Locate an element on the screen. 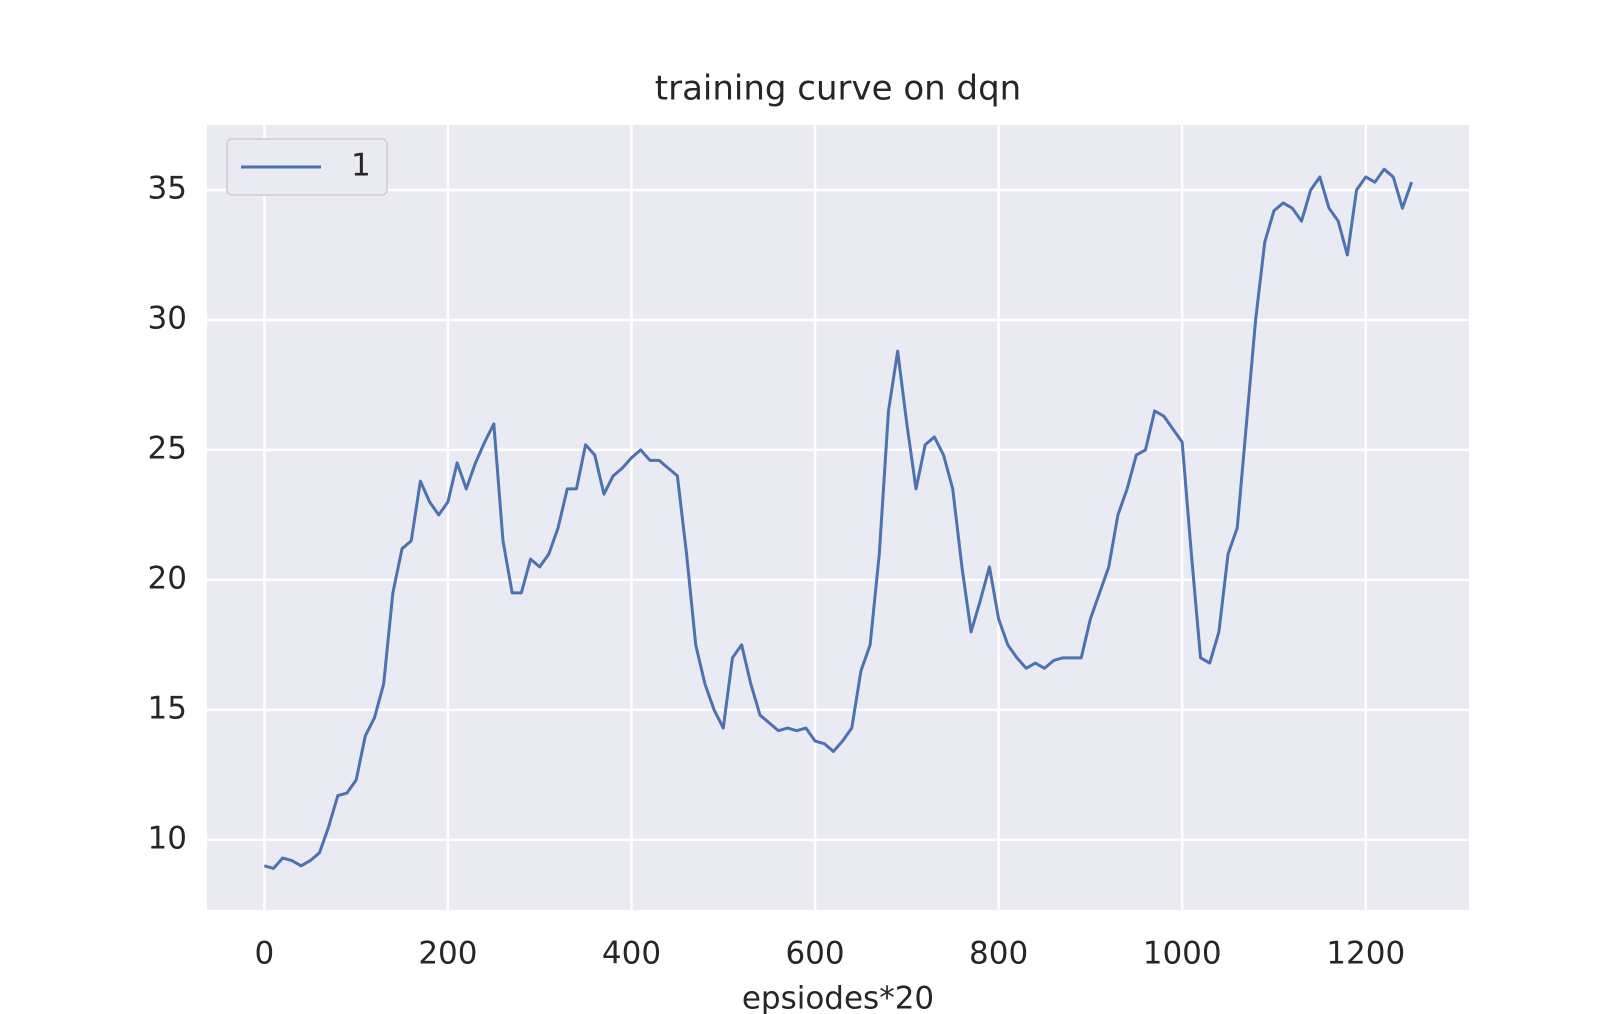 This screenshot has height=1014, width=1617. y-tick-label: 10 is located at coordinates (167, 838).